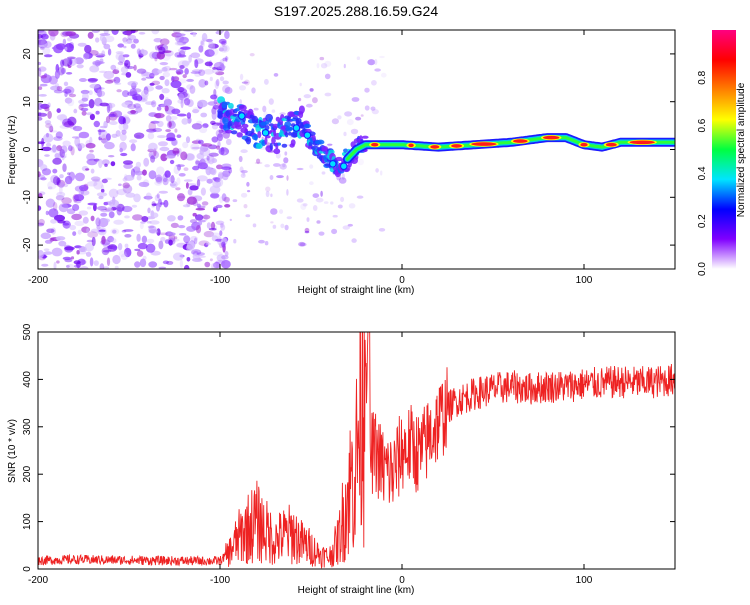 The width and height of the screenshot is (750, 605). What do you see at coordinates (402, 580) in the screenshot?
I see `x-tick-label: 0` at bounding box center [402, 580].